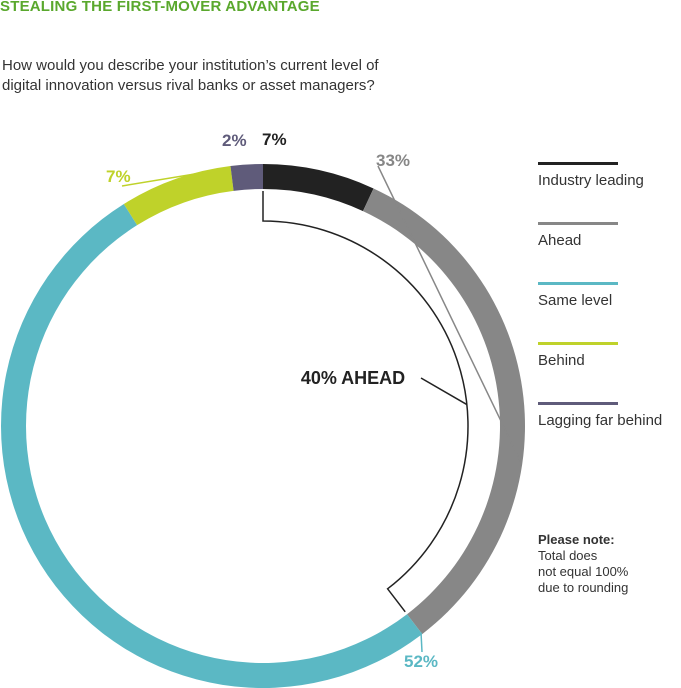 This screenshot has width=681, height=688. I want to click on note-line: not equal 100%, so click(583, 571).